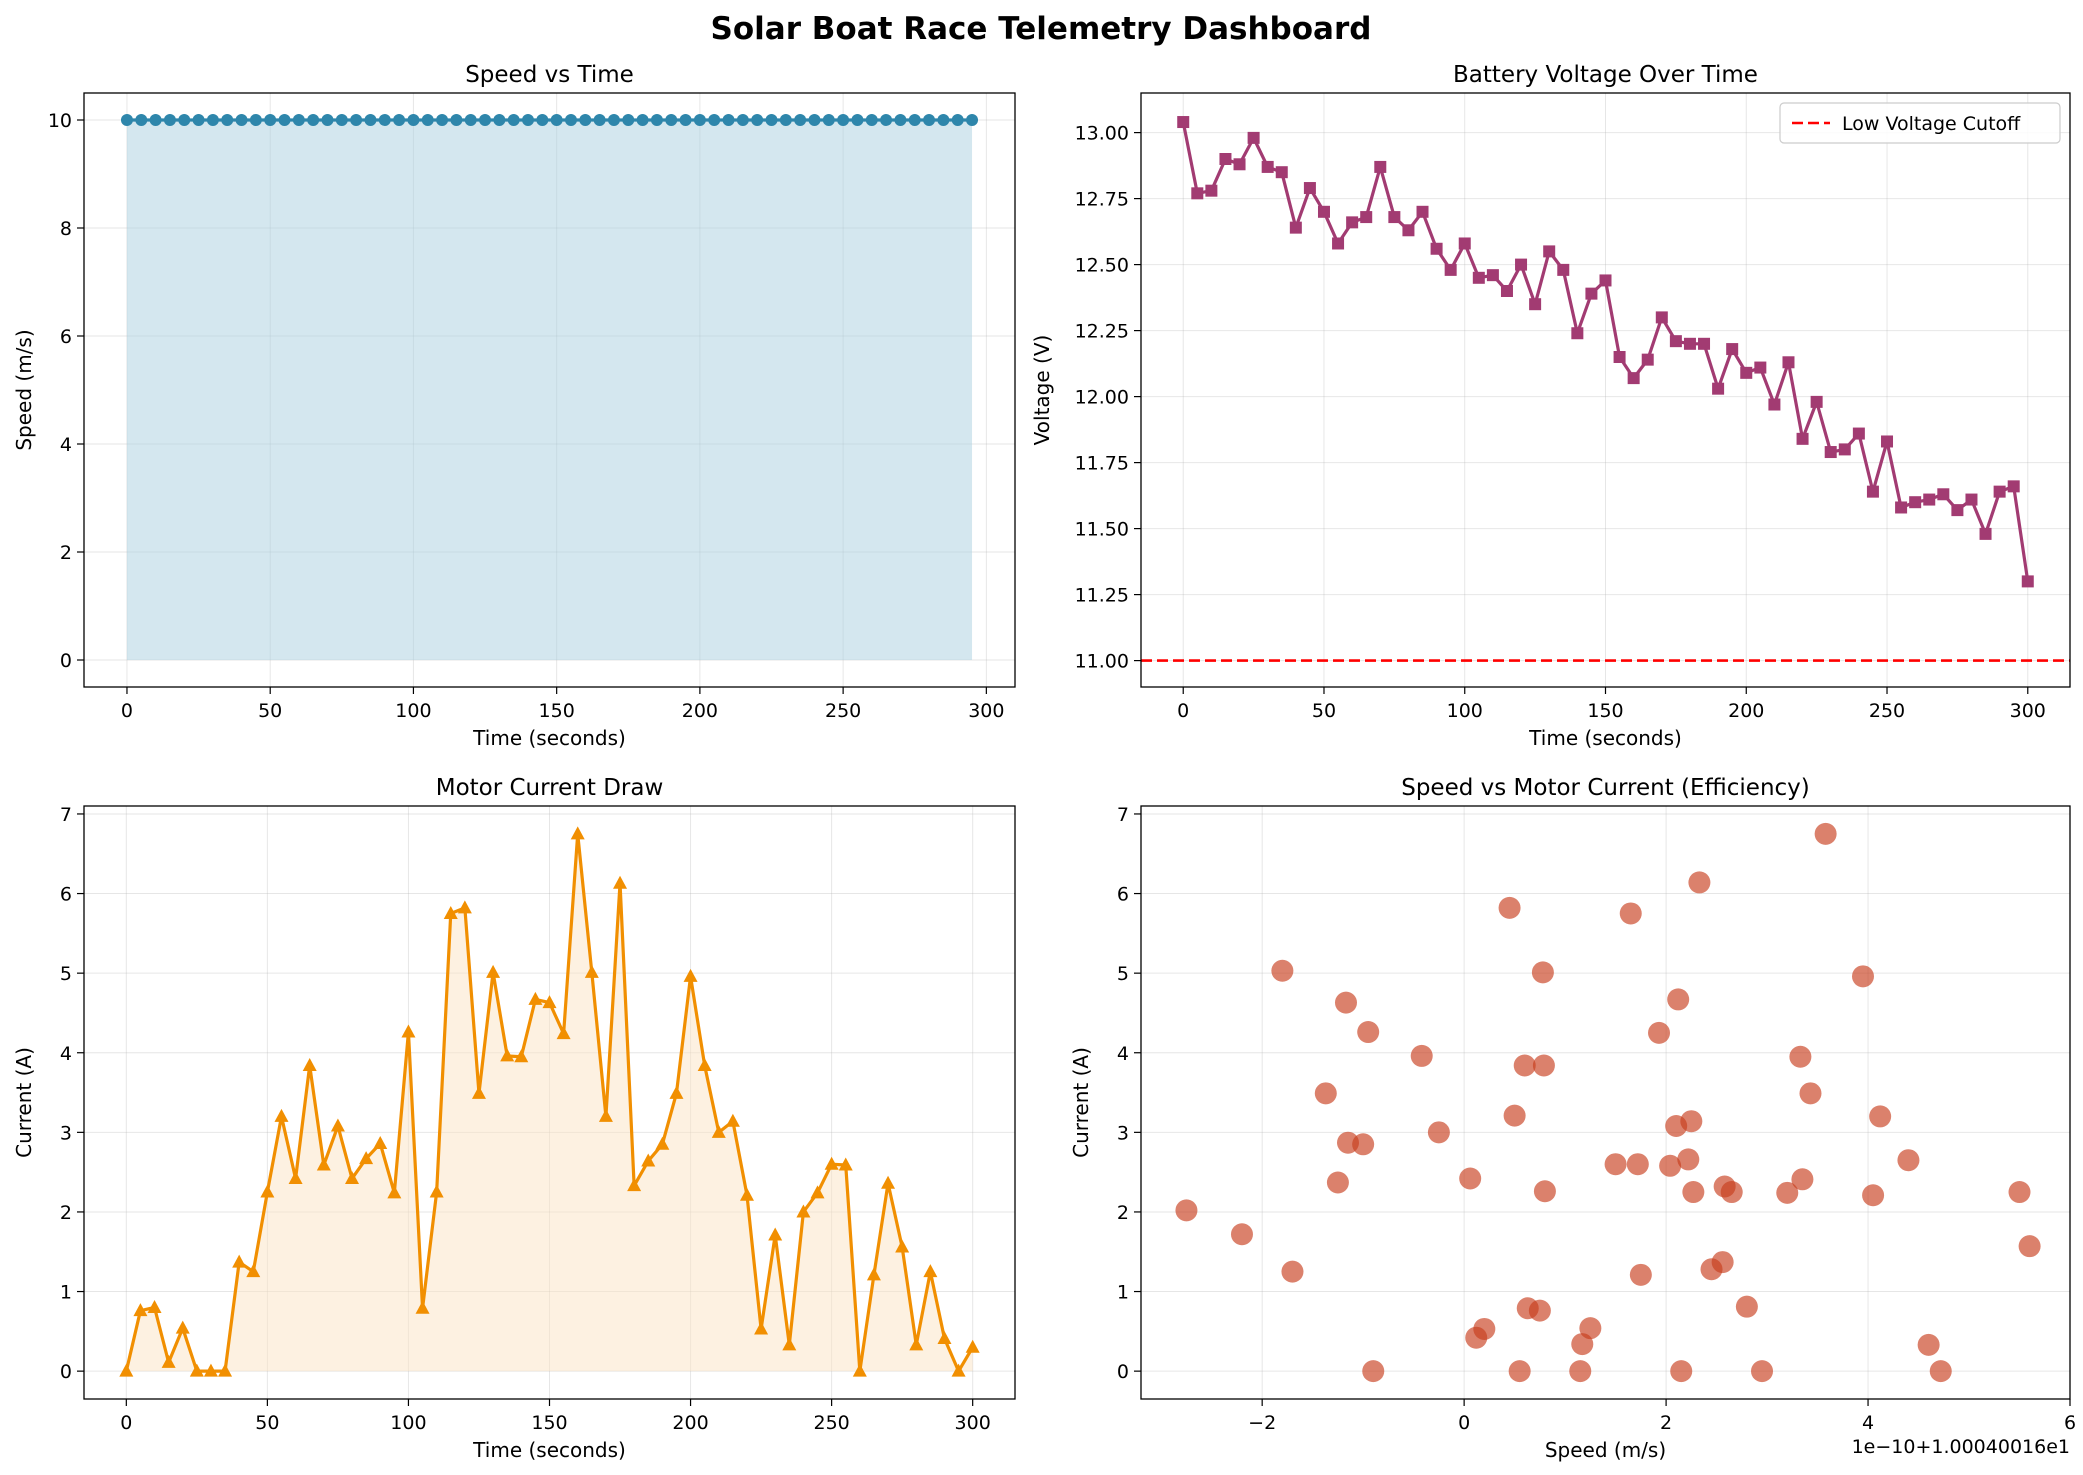 This screenshot has width=2083, height=1475. What do you see at coordinates (1123, 1133) in the screenshot?
I see `y-tick-label: 3` at bounding box center [1123, 1133].